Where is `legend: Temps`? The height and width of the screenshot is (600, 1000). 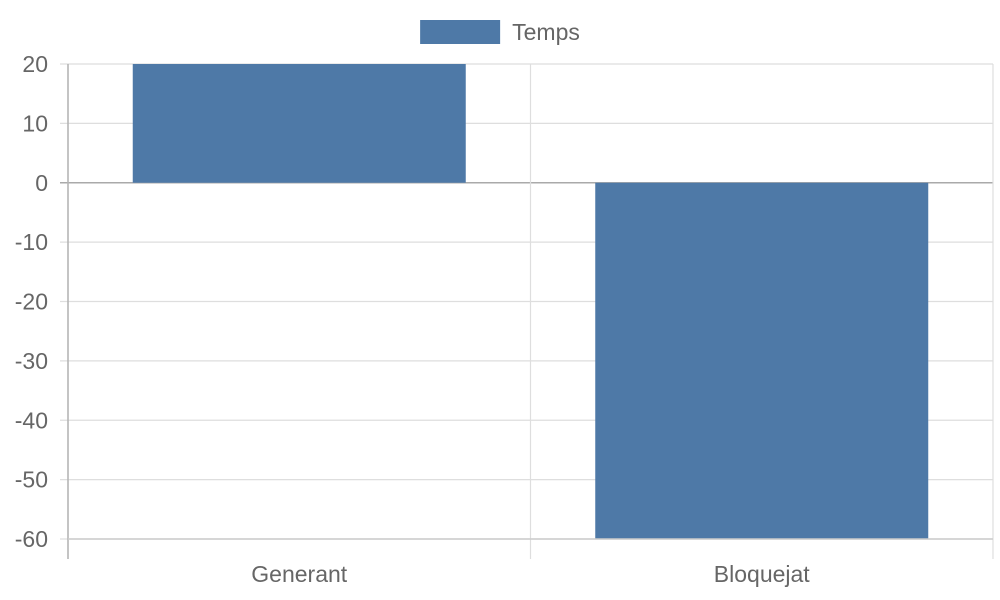
legend: Temps is located at coordinates (500, 32).